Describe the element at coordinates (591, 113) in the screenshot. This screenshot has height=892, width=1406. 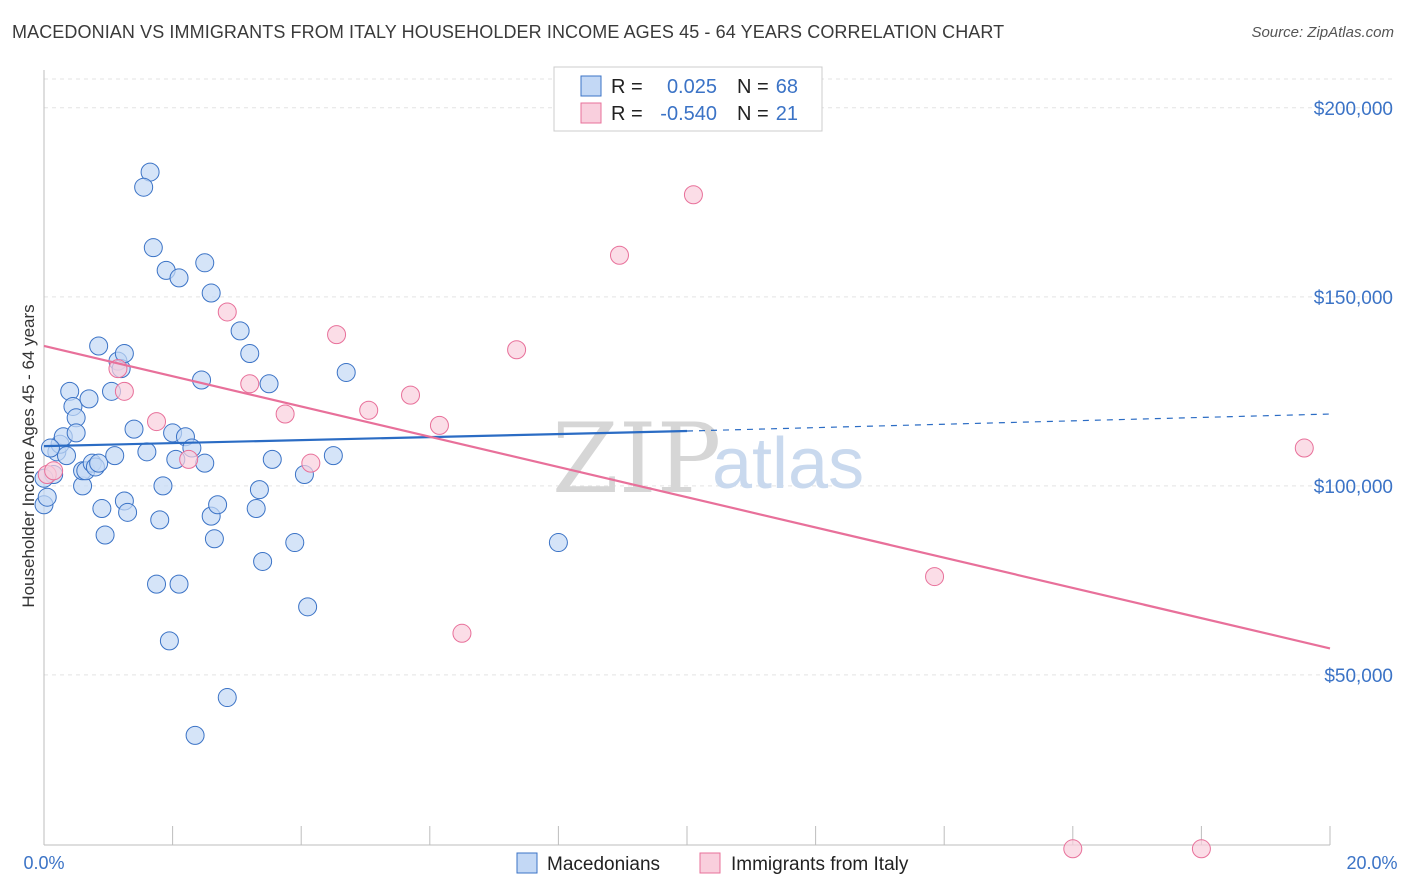
I see `legend-swatch-pink` at that location.